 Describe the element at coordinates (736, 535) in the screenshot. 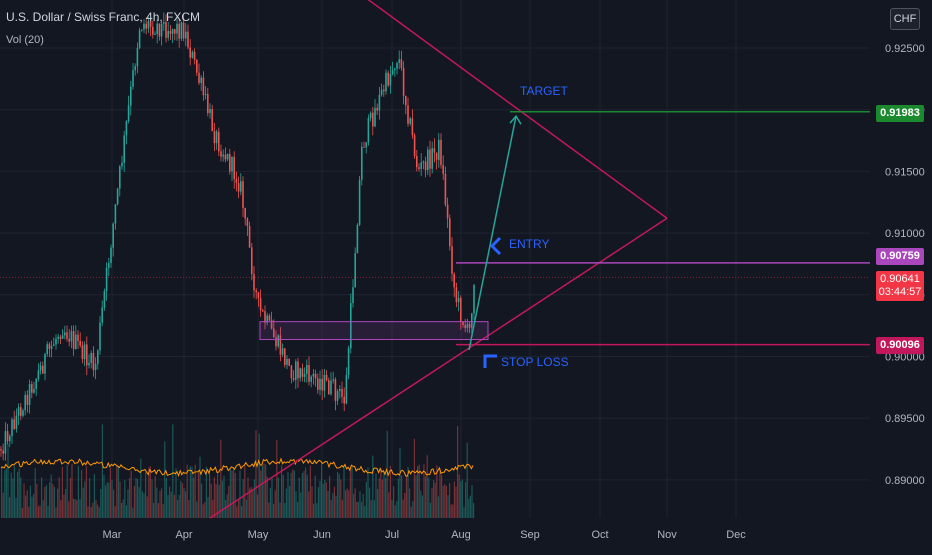

I see `x-tick-label-9: Dec` at that location.